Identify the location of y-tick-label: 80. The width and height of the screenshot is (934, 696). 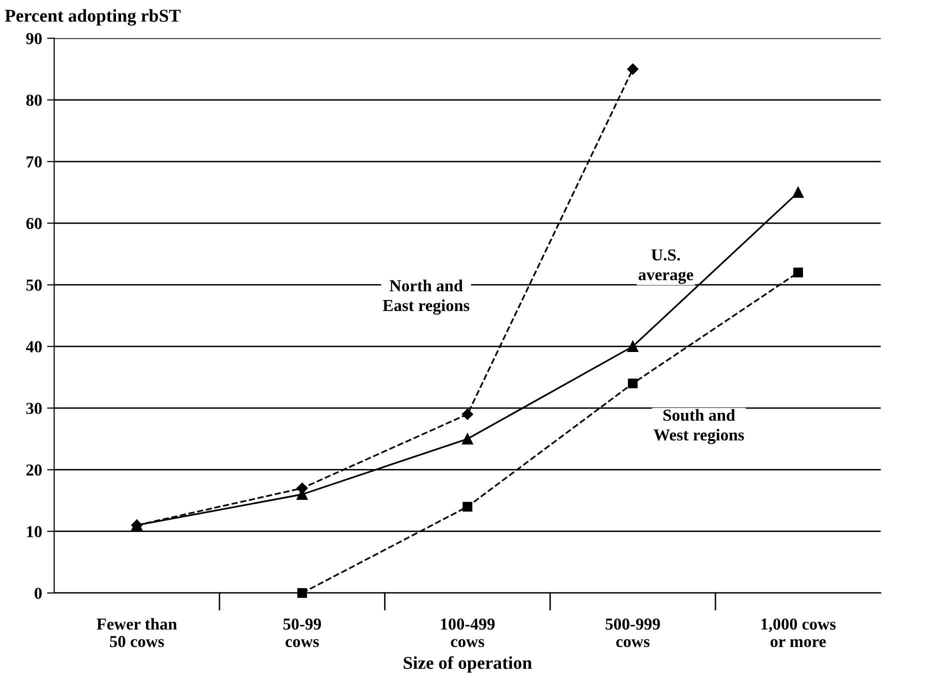
(34, 100).